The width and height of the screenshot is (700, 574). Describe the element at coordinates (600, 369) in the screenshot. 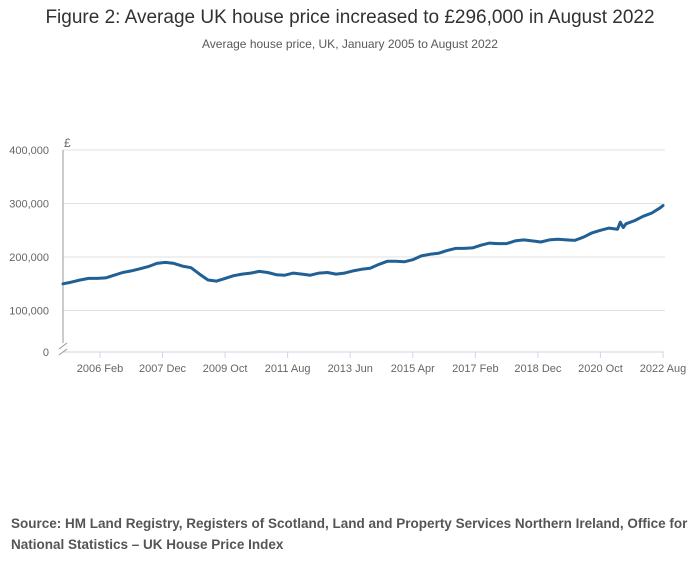

I see `x-tick-label: 2020 Oct` at that location.